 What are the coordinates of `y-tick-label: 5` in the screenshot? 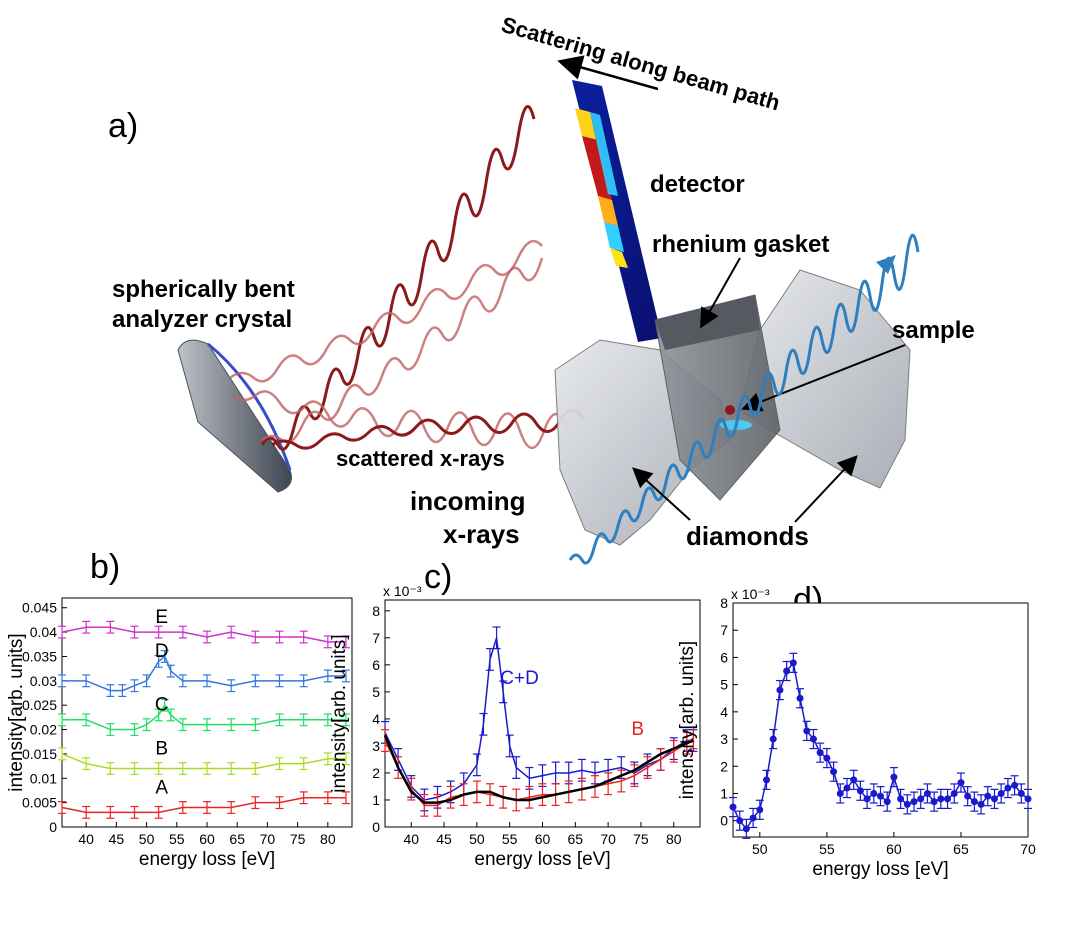 It's located at (724, 685).